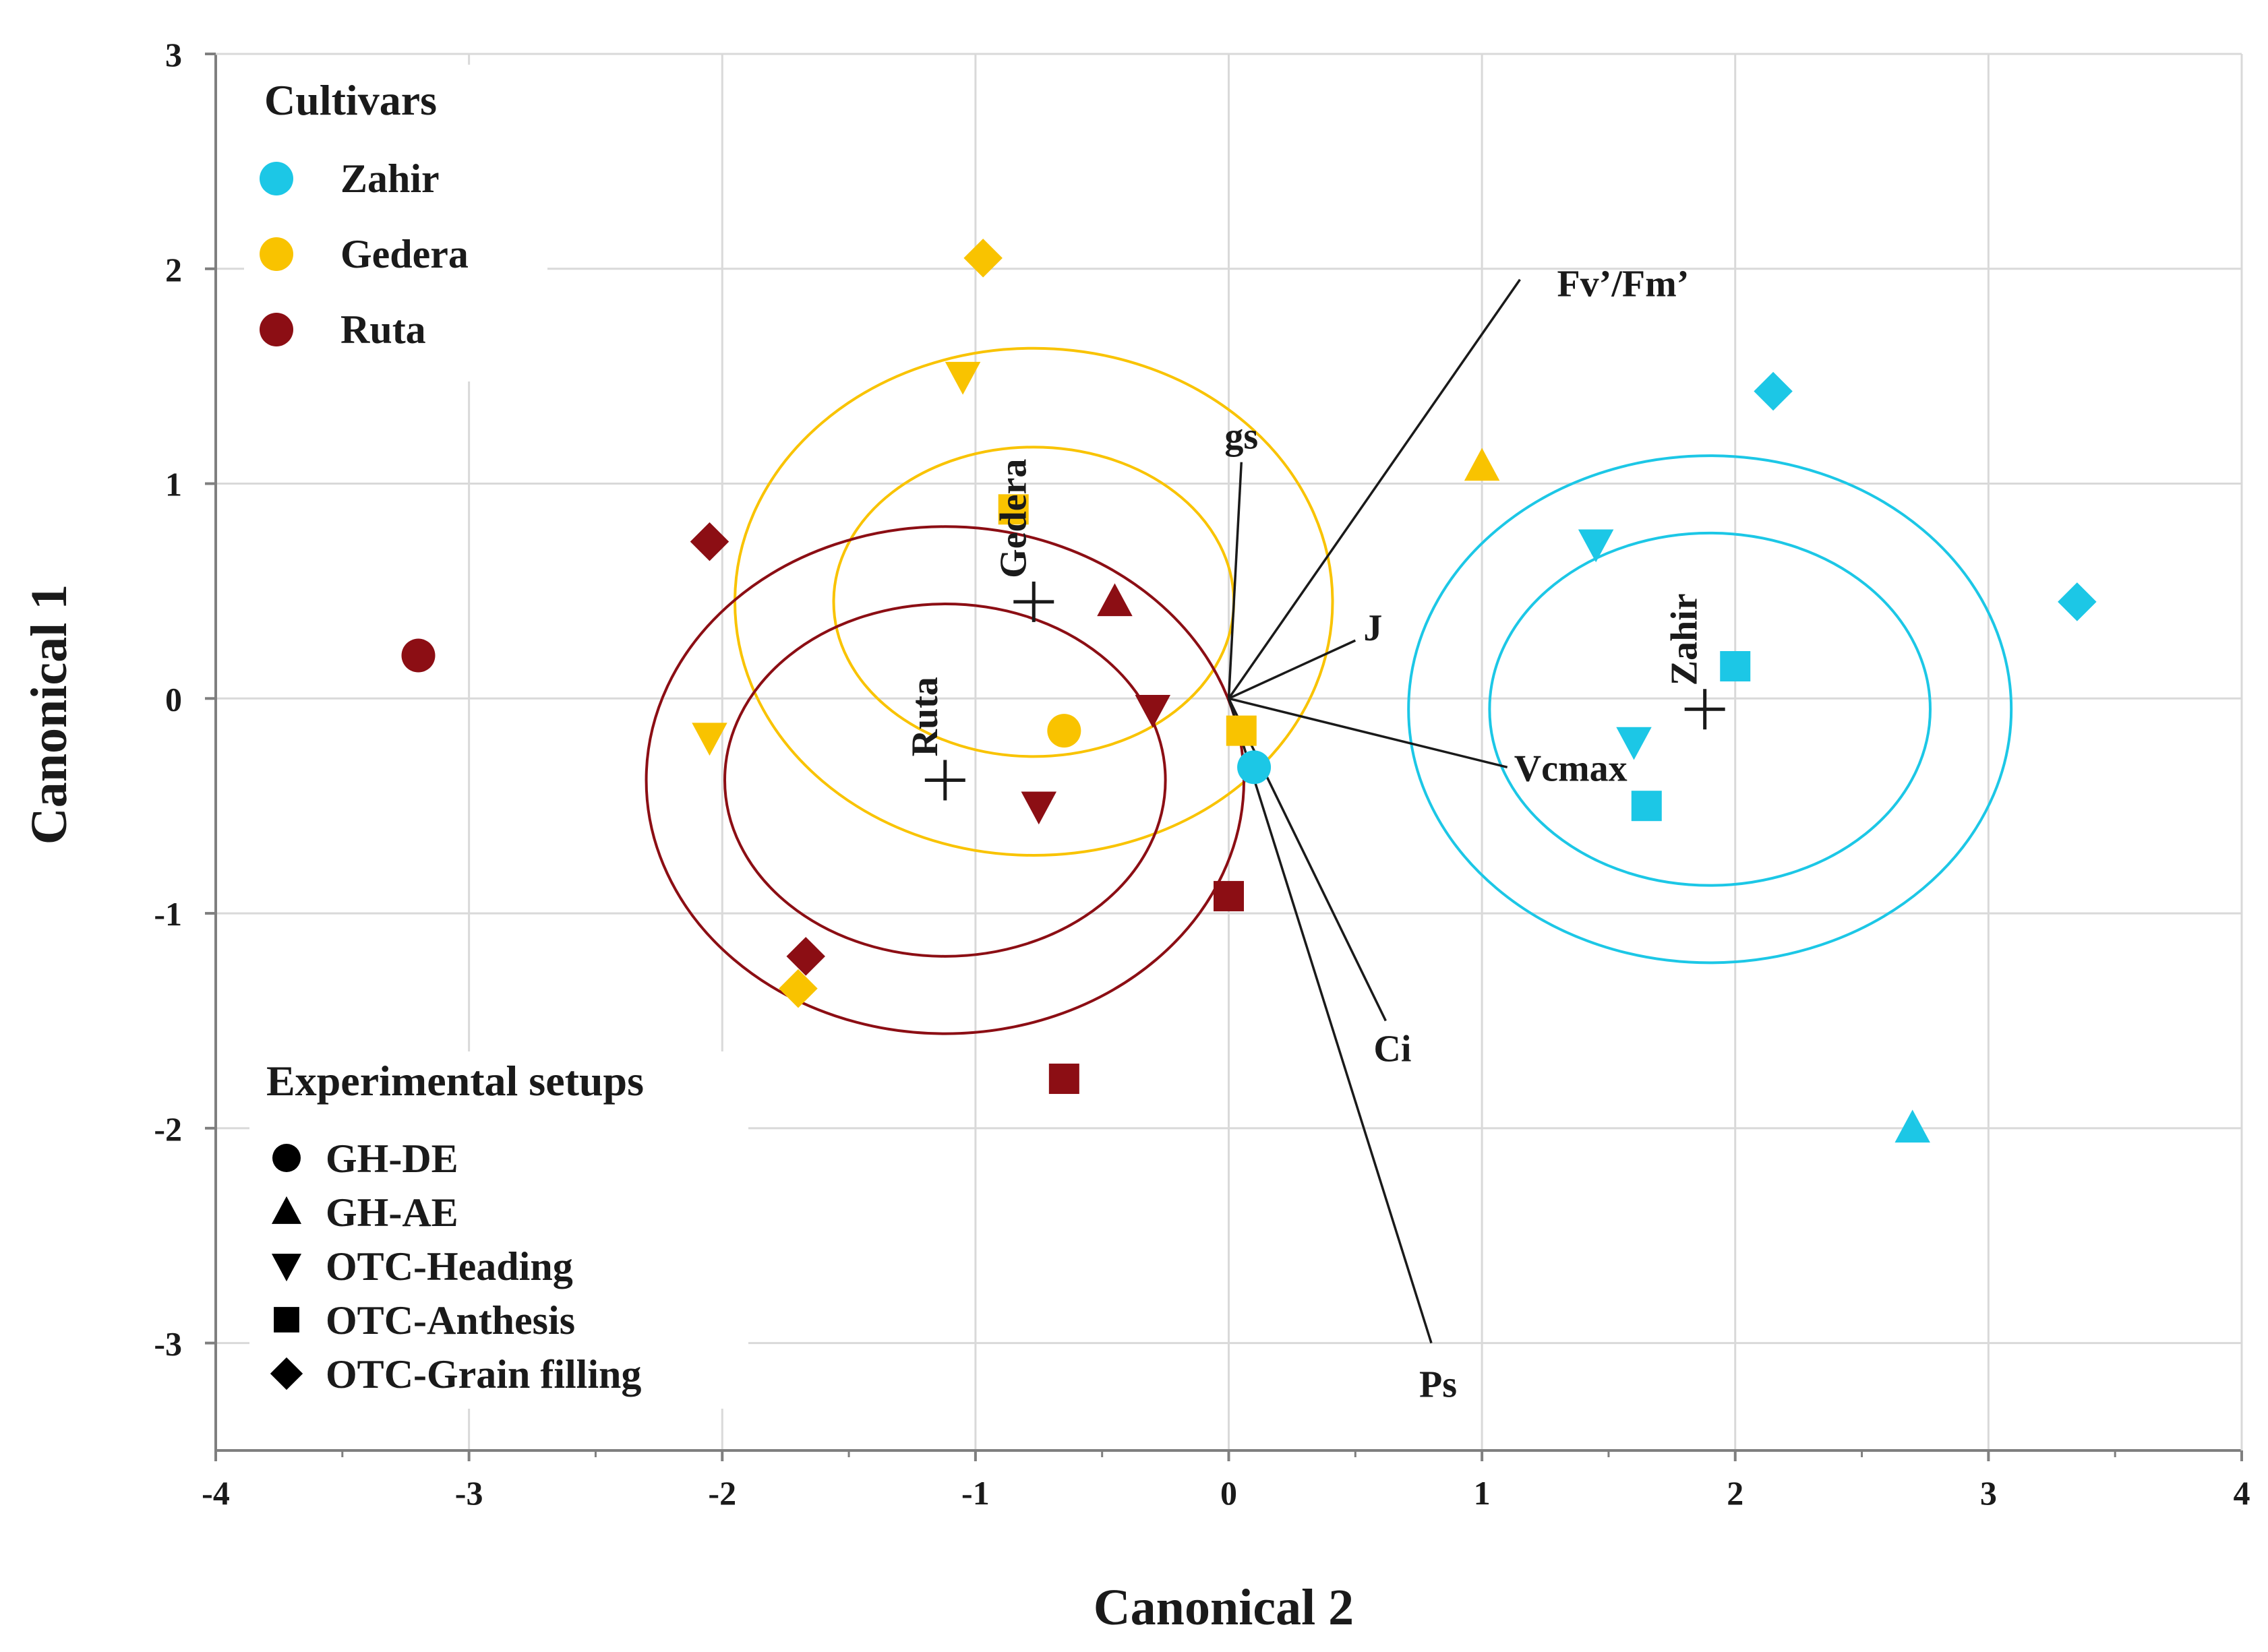  I want to click on legend-marker-gedera, so click(276, 254).